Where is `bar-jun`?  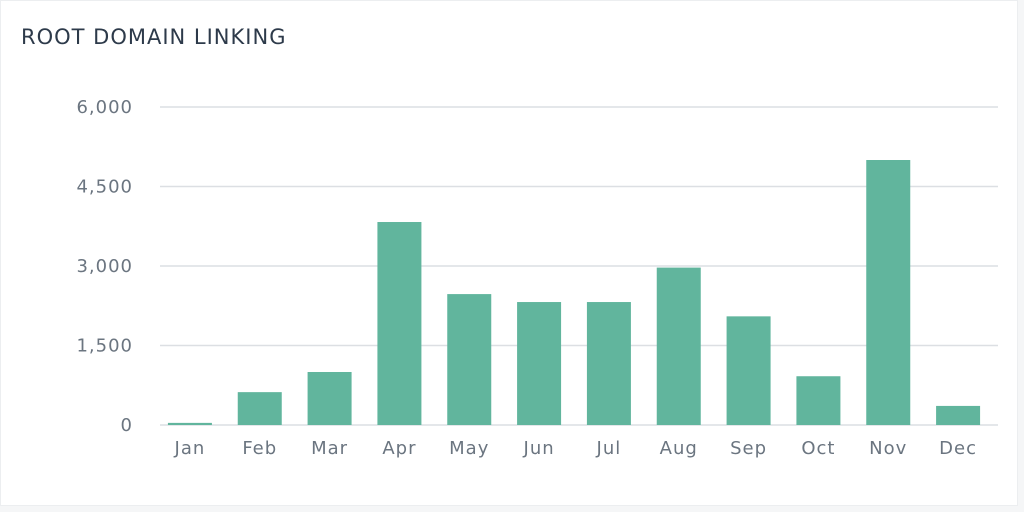
bar-jun is located at coordinates (539, 363).